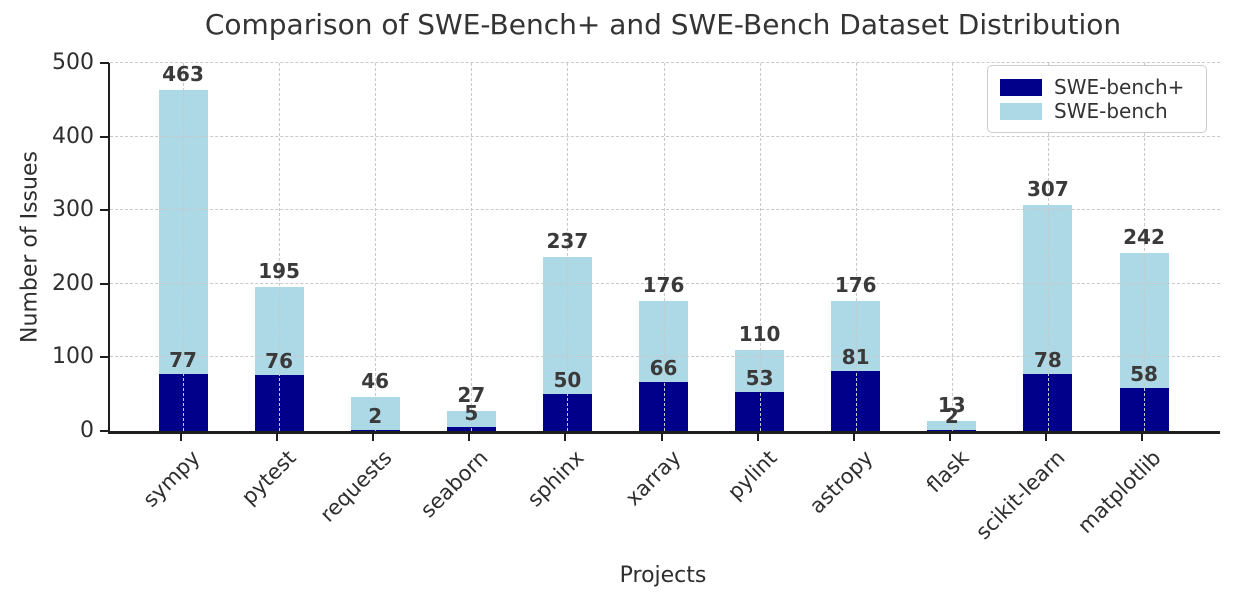 The image size is (1245, 608). Describe the element at coordinates (853, 437) in the screenshot. I see `x-tick-mark-astropy` at that location.